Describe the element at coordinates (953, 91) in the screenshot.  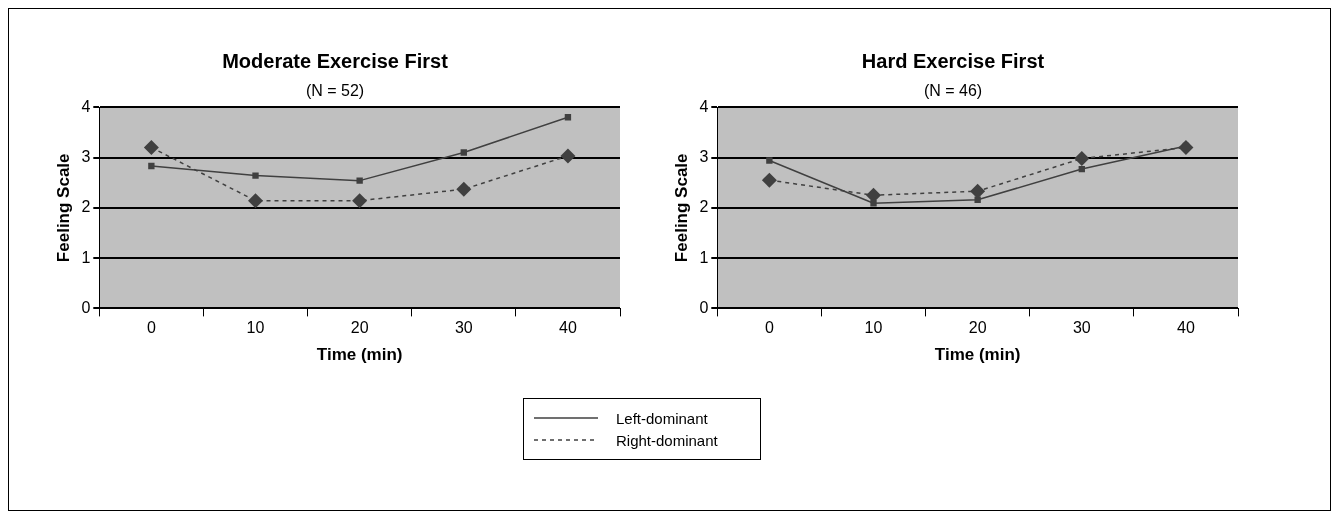
I see `chart-subtitle: (N = 46)` at that location.